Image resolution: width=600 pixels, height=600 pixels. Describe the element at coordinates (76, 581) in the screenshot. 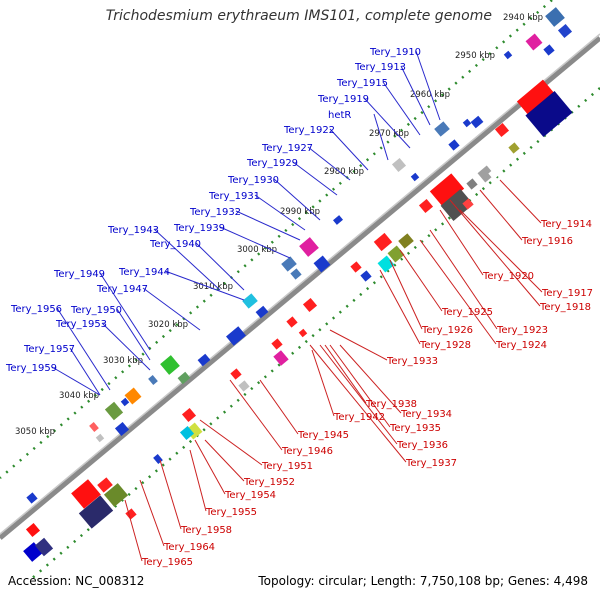

I see `accession-text: Accession: NC_008312` at that location.